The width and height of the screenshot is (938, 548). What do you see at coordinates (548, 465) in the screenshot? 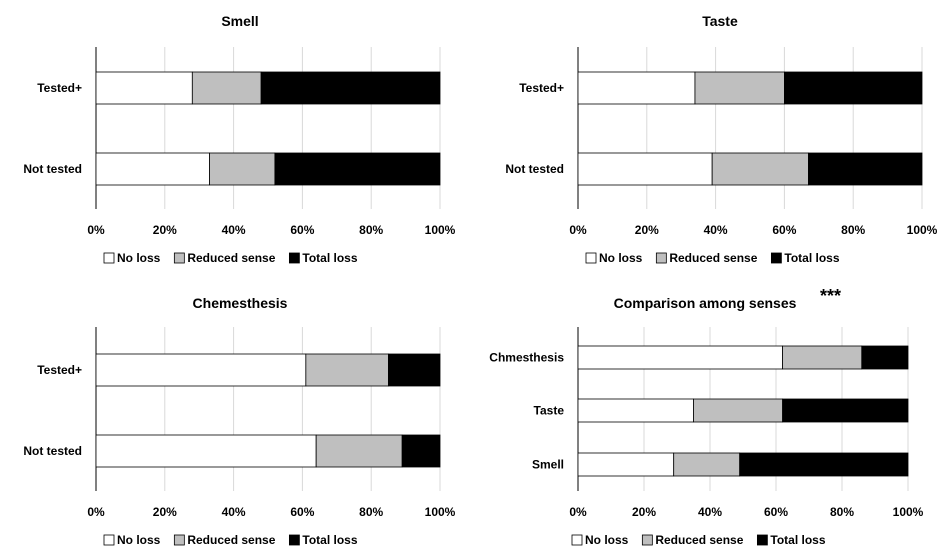
I see `category-label: Smell` at bounding box center [548, 465].